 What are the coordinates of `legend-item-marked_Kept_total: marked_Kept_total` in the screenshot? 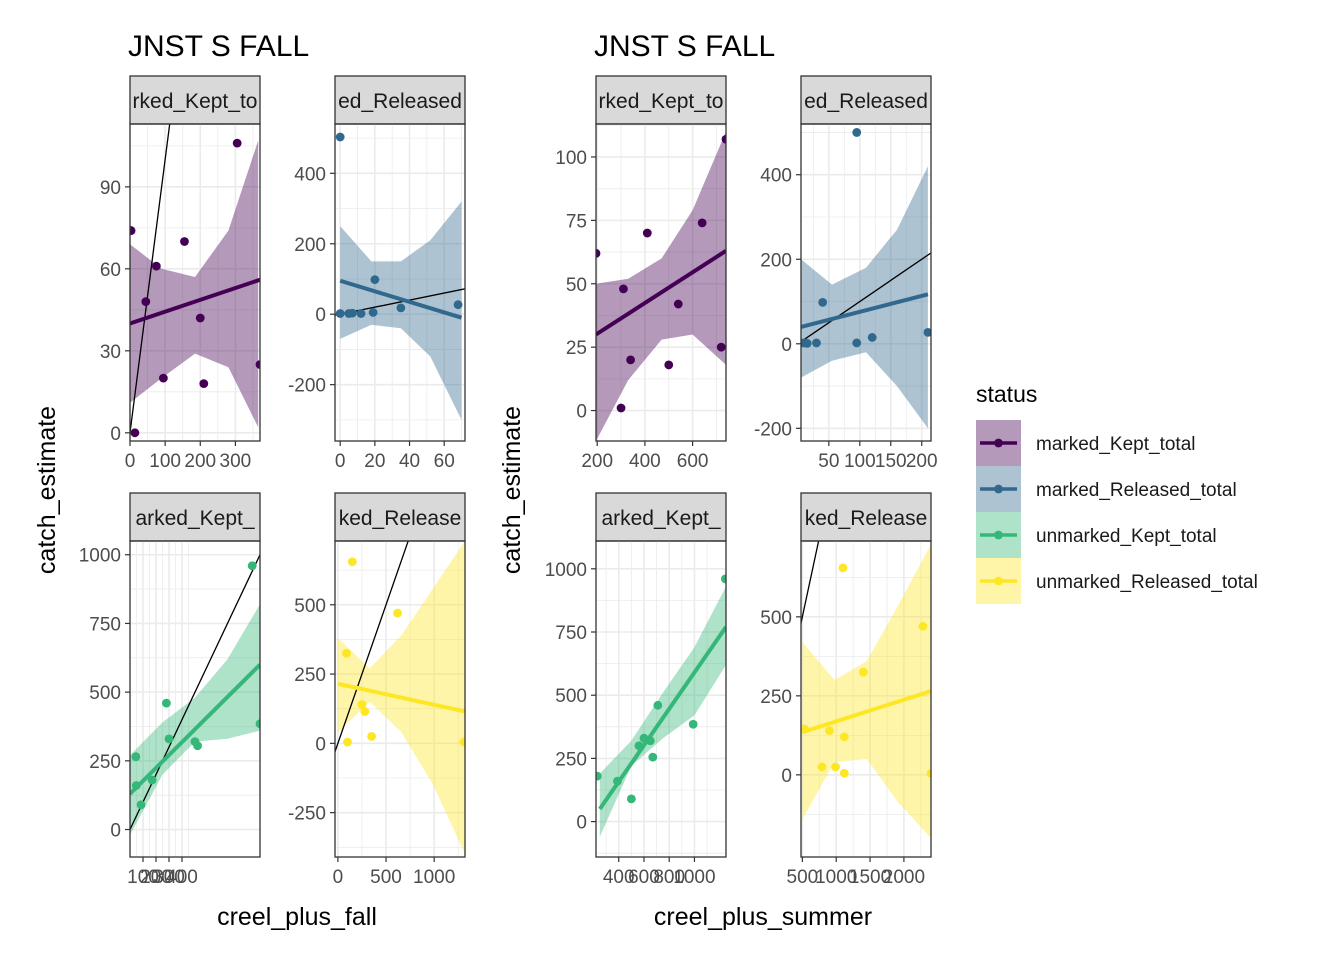 It's located at (1086, 443).